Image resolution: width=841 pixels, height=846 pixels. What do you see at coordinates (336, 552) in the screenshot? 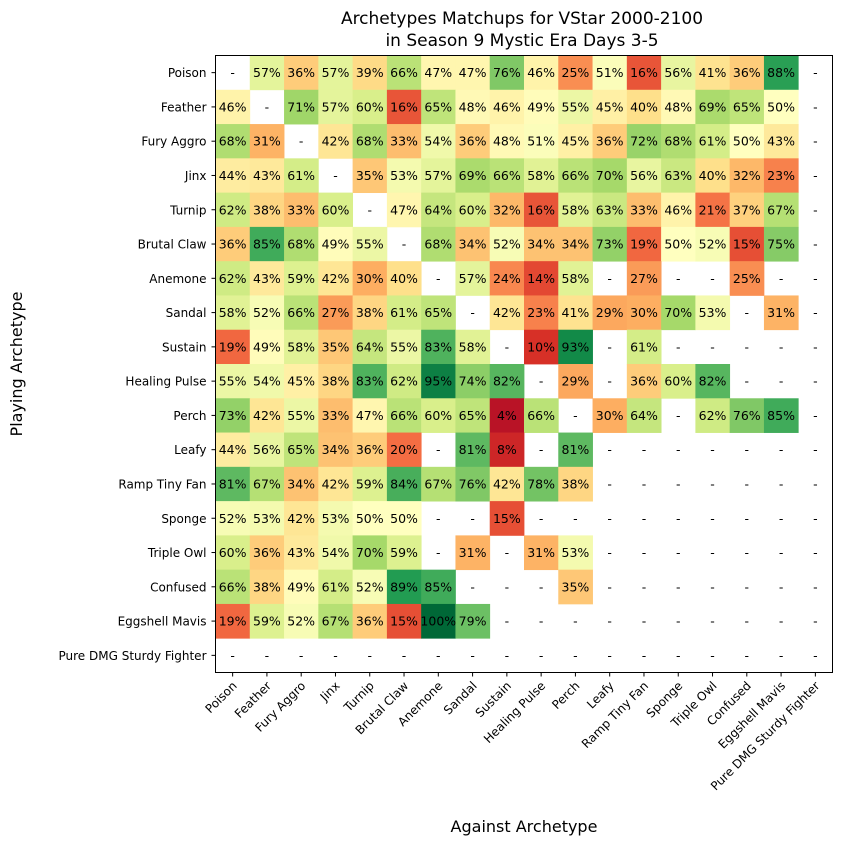
I see `cell-value-label: 54%` at bounding box center [336, 552].